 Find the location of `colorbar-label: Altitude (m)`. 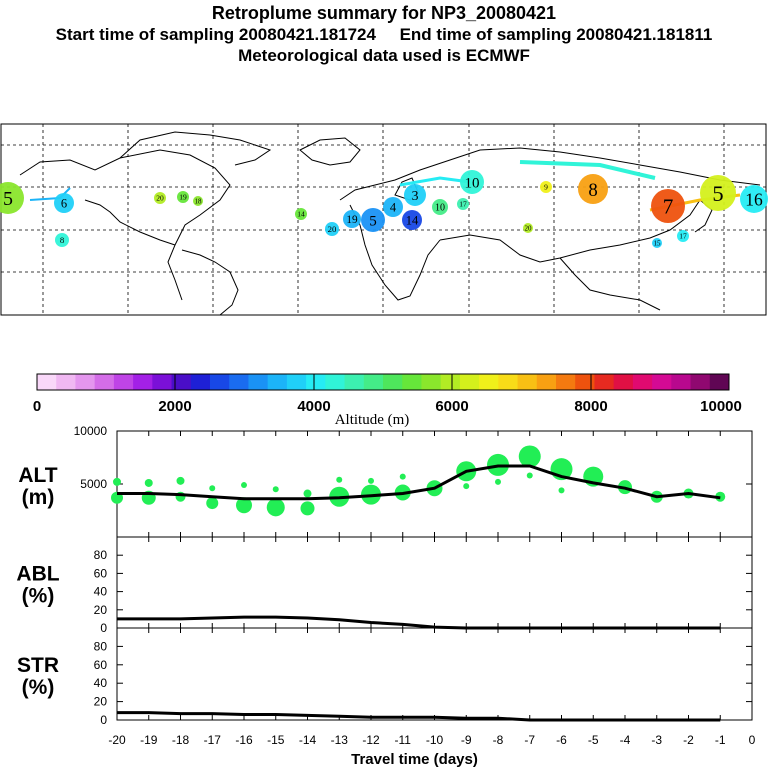

colorbar-label: Altitude (m) is located at coordinates (372, 420).